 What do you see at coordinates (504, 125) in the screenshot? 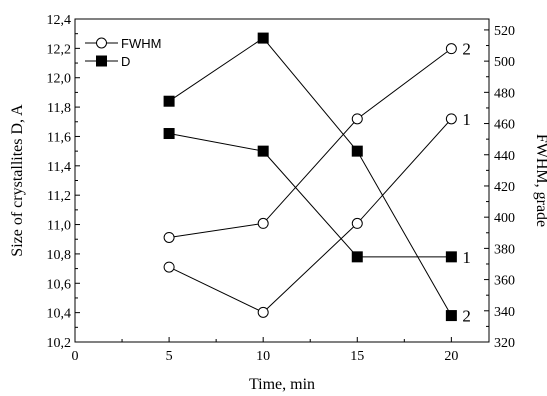
I see `y-right-tick-label: 460` at bounding box center [504, 125].